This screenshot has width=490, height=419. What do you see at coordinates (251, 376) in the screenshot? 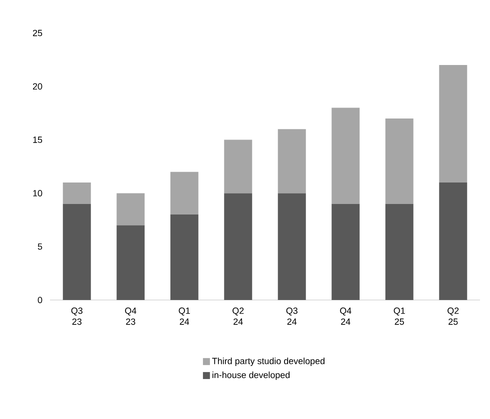
I see `legend-label: in-house developed` at bounding box center [251, 376].